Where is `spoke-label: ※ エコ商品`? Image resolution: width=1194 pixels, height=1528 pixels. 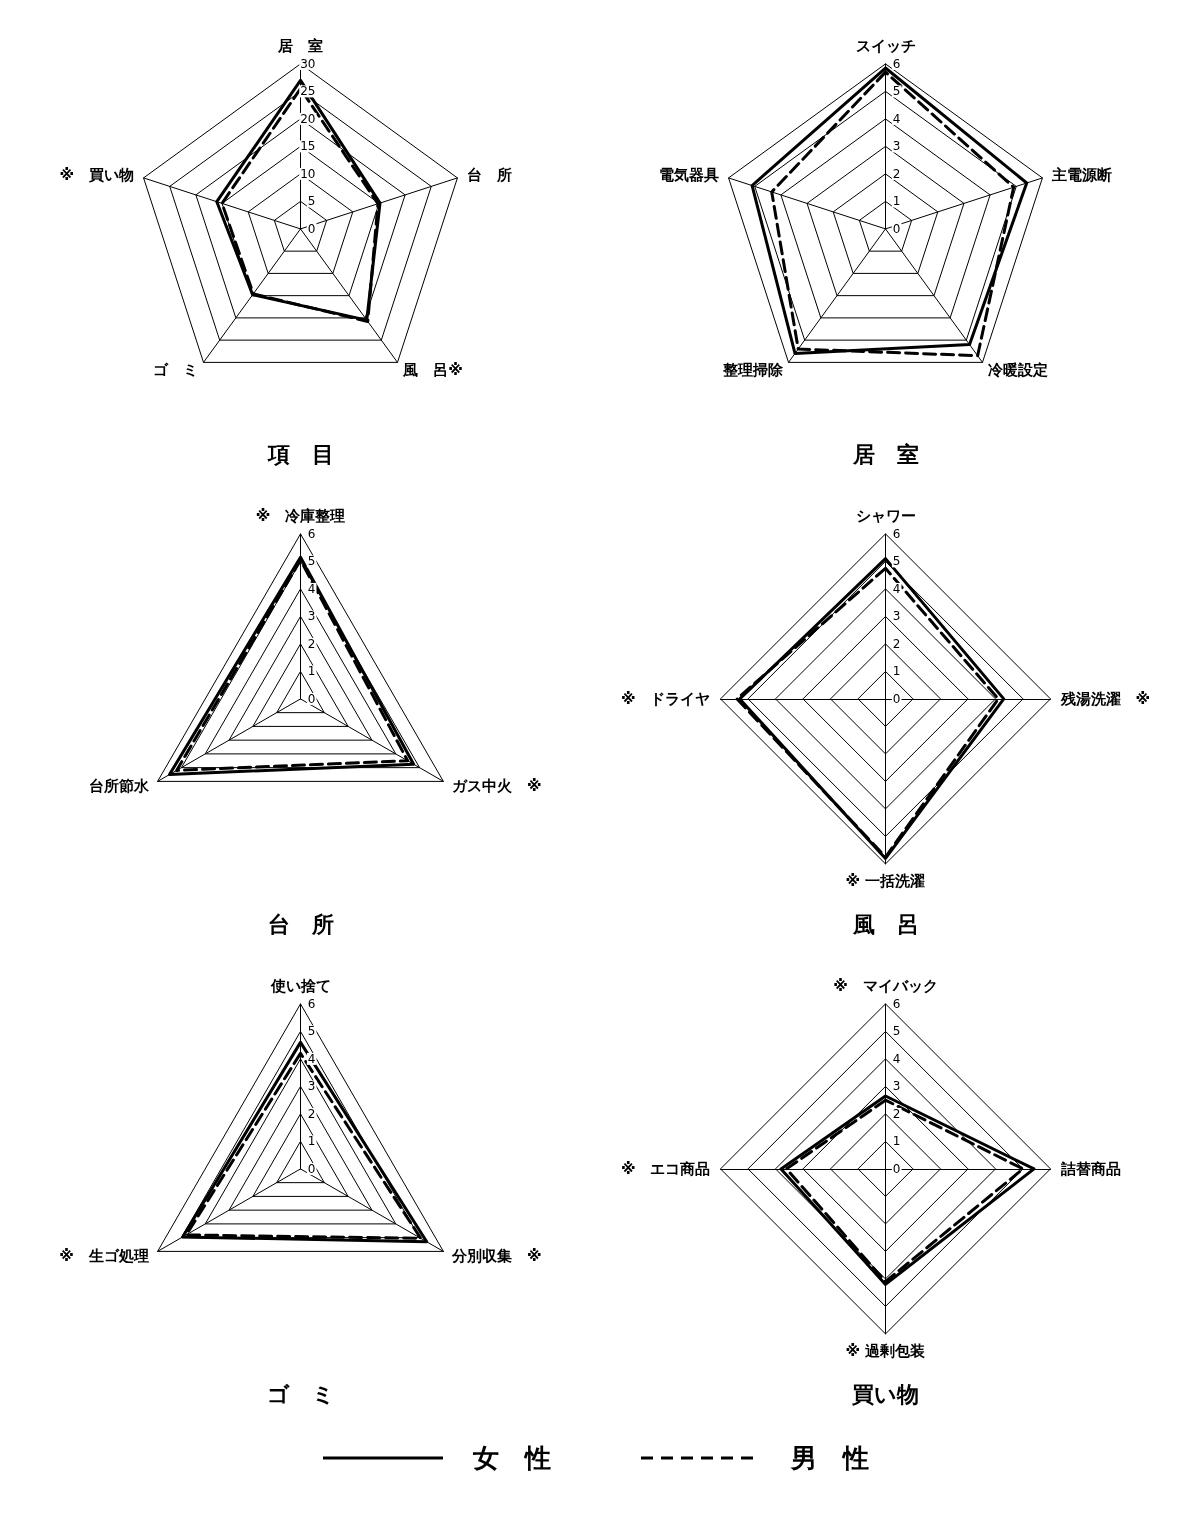 spoke-label: ※ エコ商品 is located at coordinates (665, 1168).